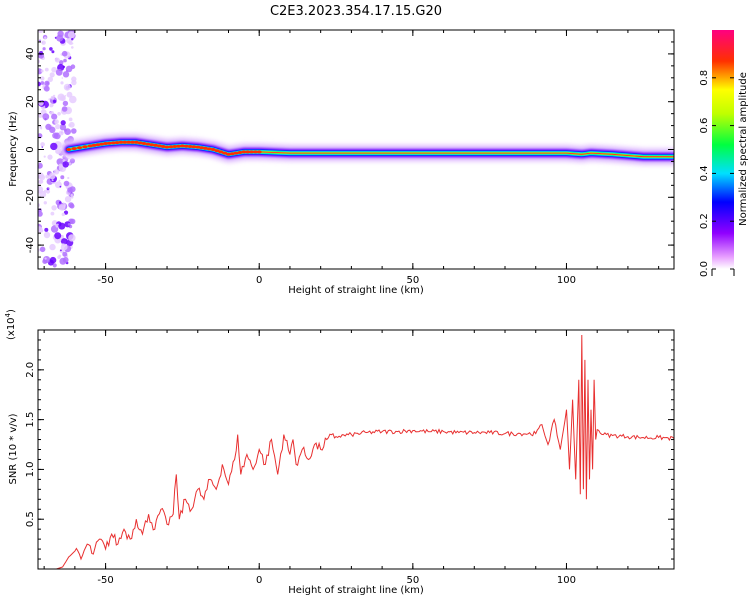  What do you see at coordinates (13, 149) in the screenshot?
I see `spectrogram-y-axis-label: Frequency (Hz)` at bounding box center [13, 149].